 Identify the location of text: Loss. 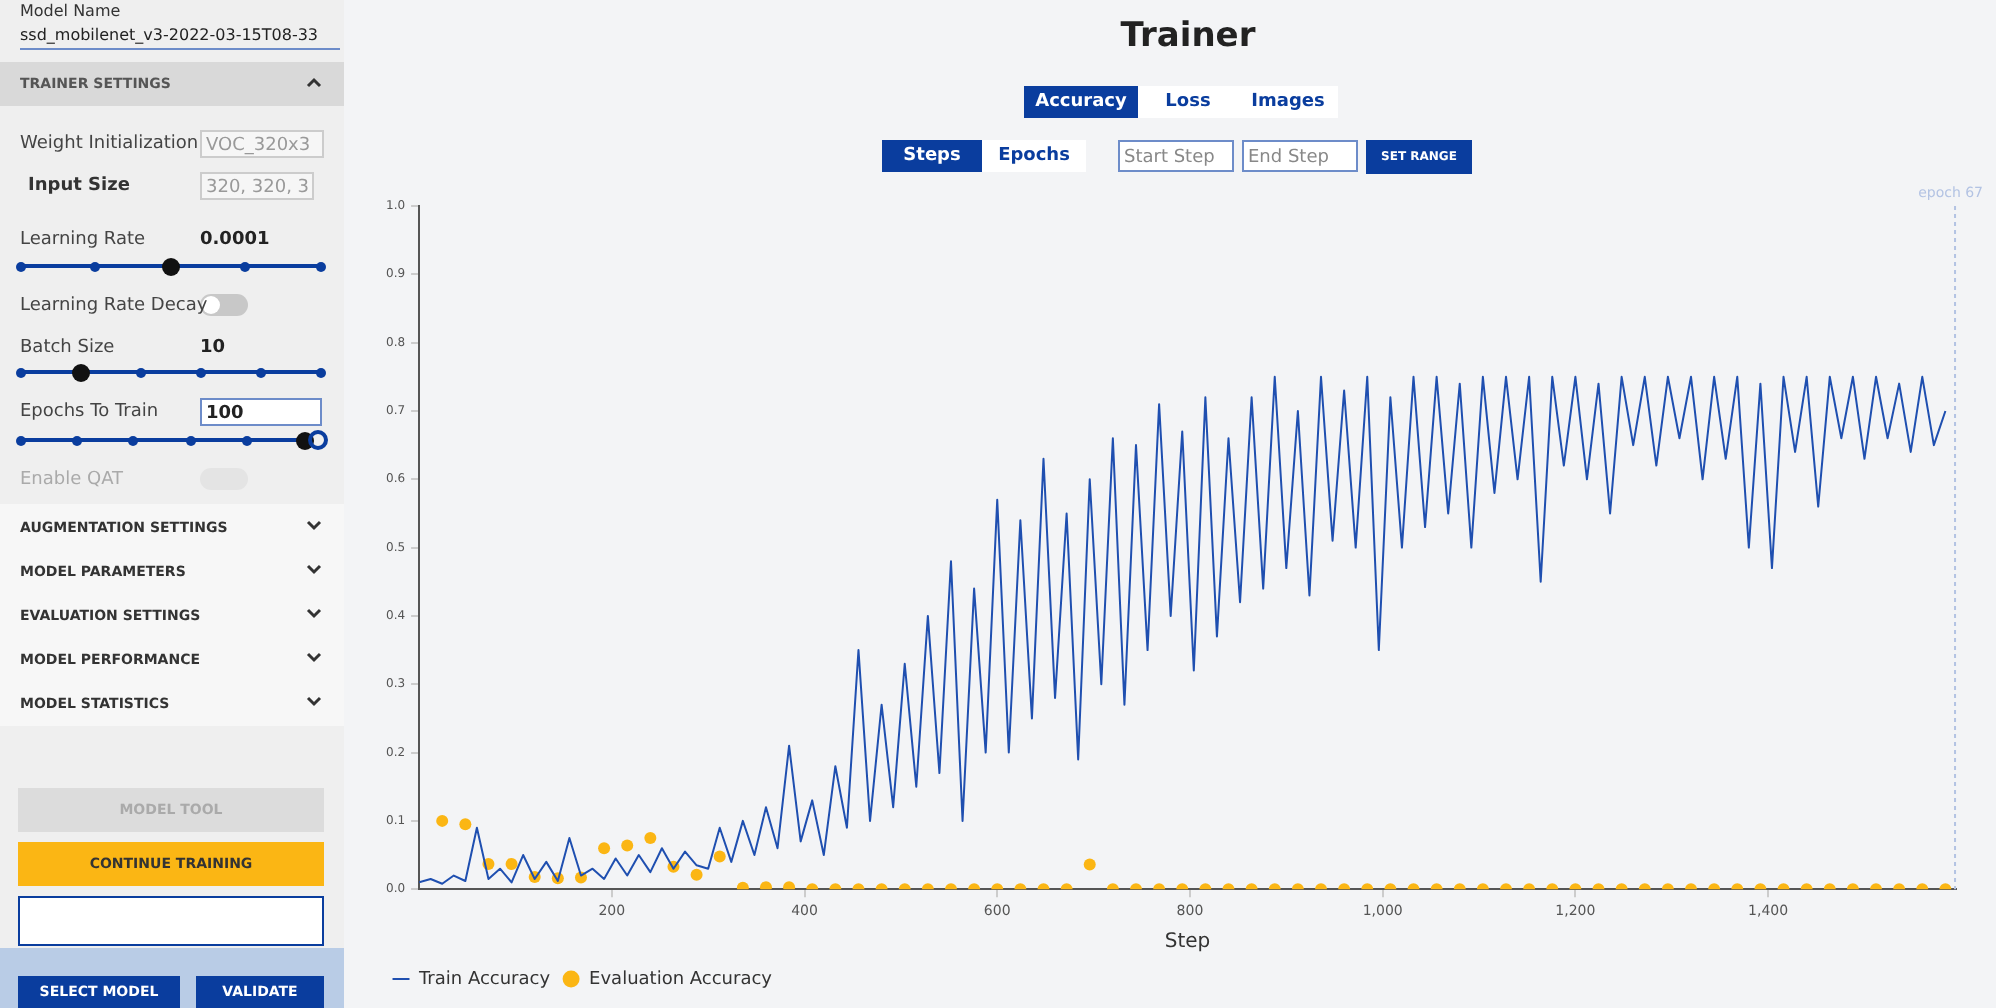
(1188, 102).